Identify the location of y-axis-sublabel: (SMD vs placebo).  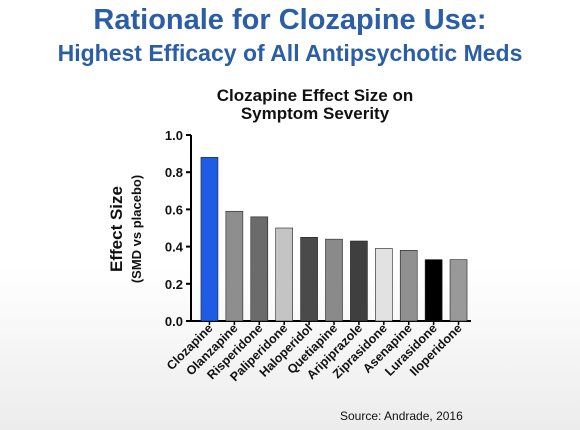
(136, 229).